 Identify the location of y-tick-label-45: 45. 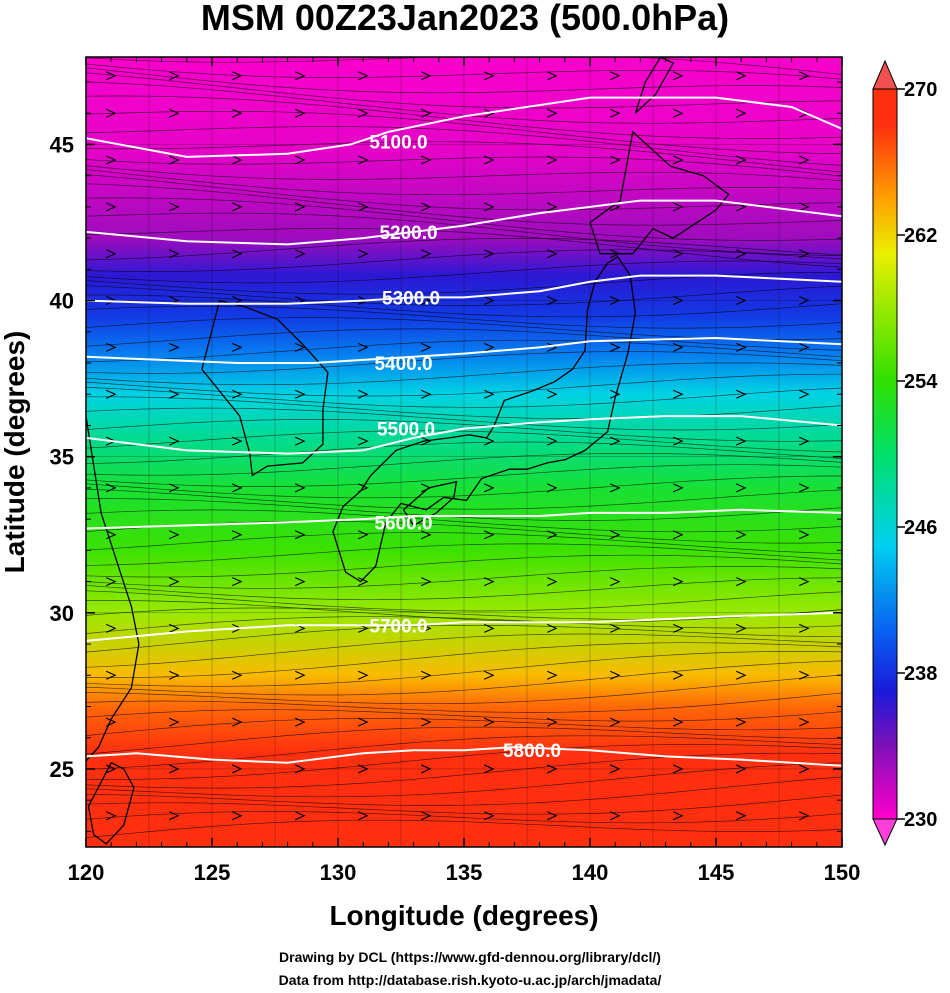
(62, 144).